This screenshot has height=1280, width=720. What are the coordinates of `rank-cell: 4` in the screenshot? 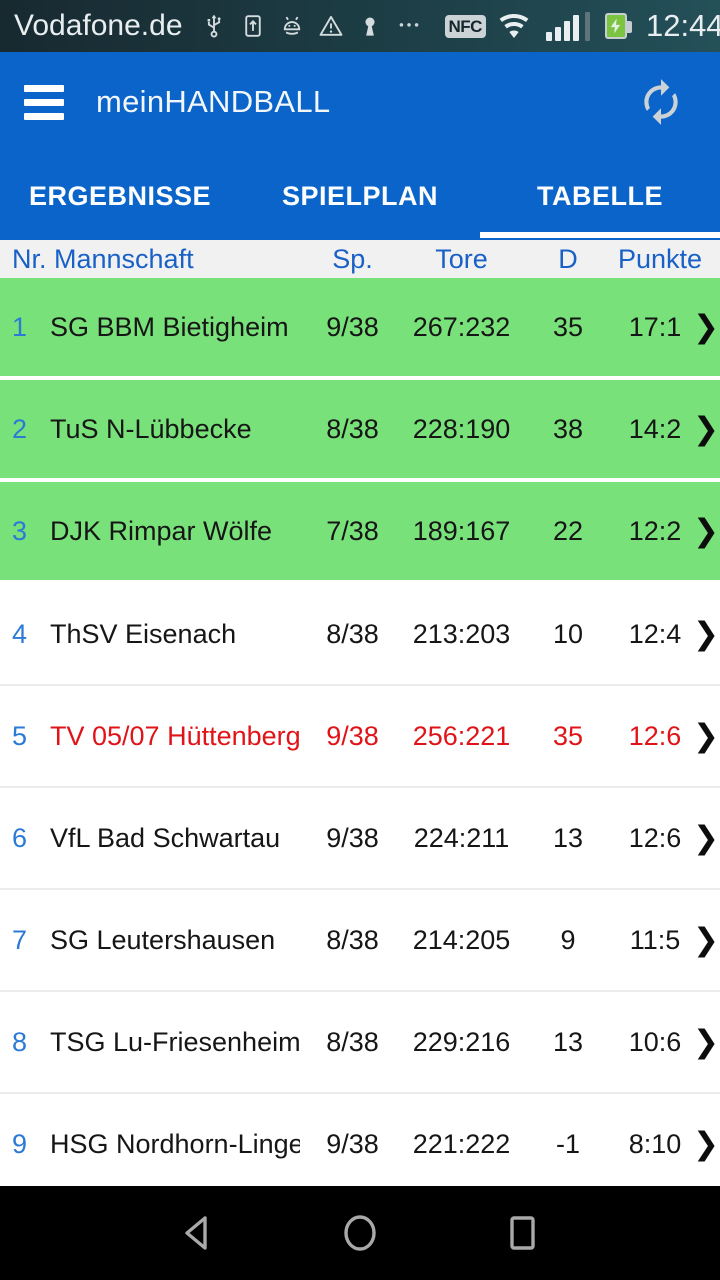 It's located at (19, 633).